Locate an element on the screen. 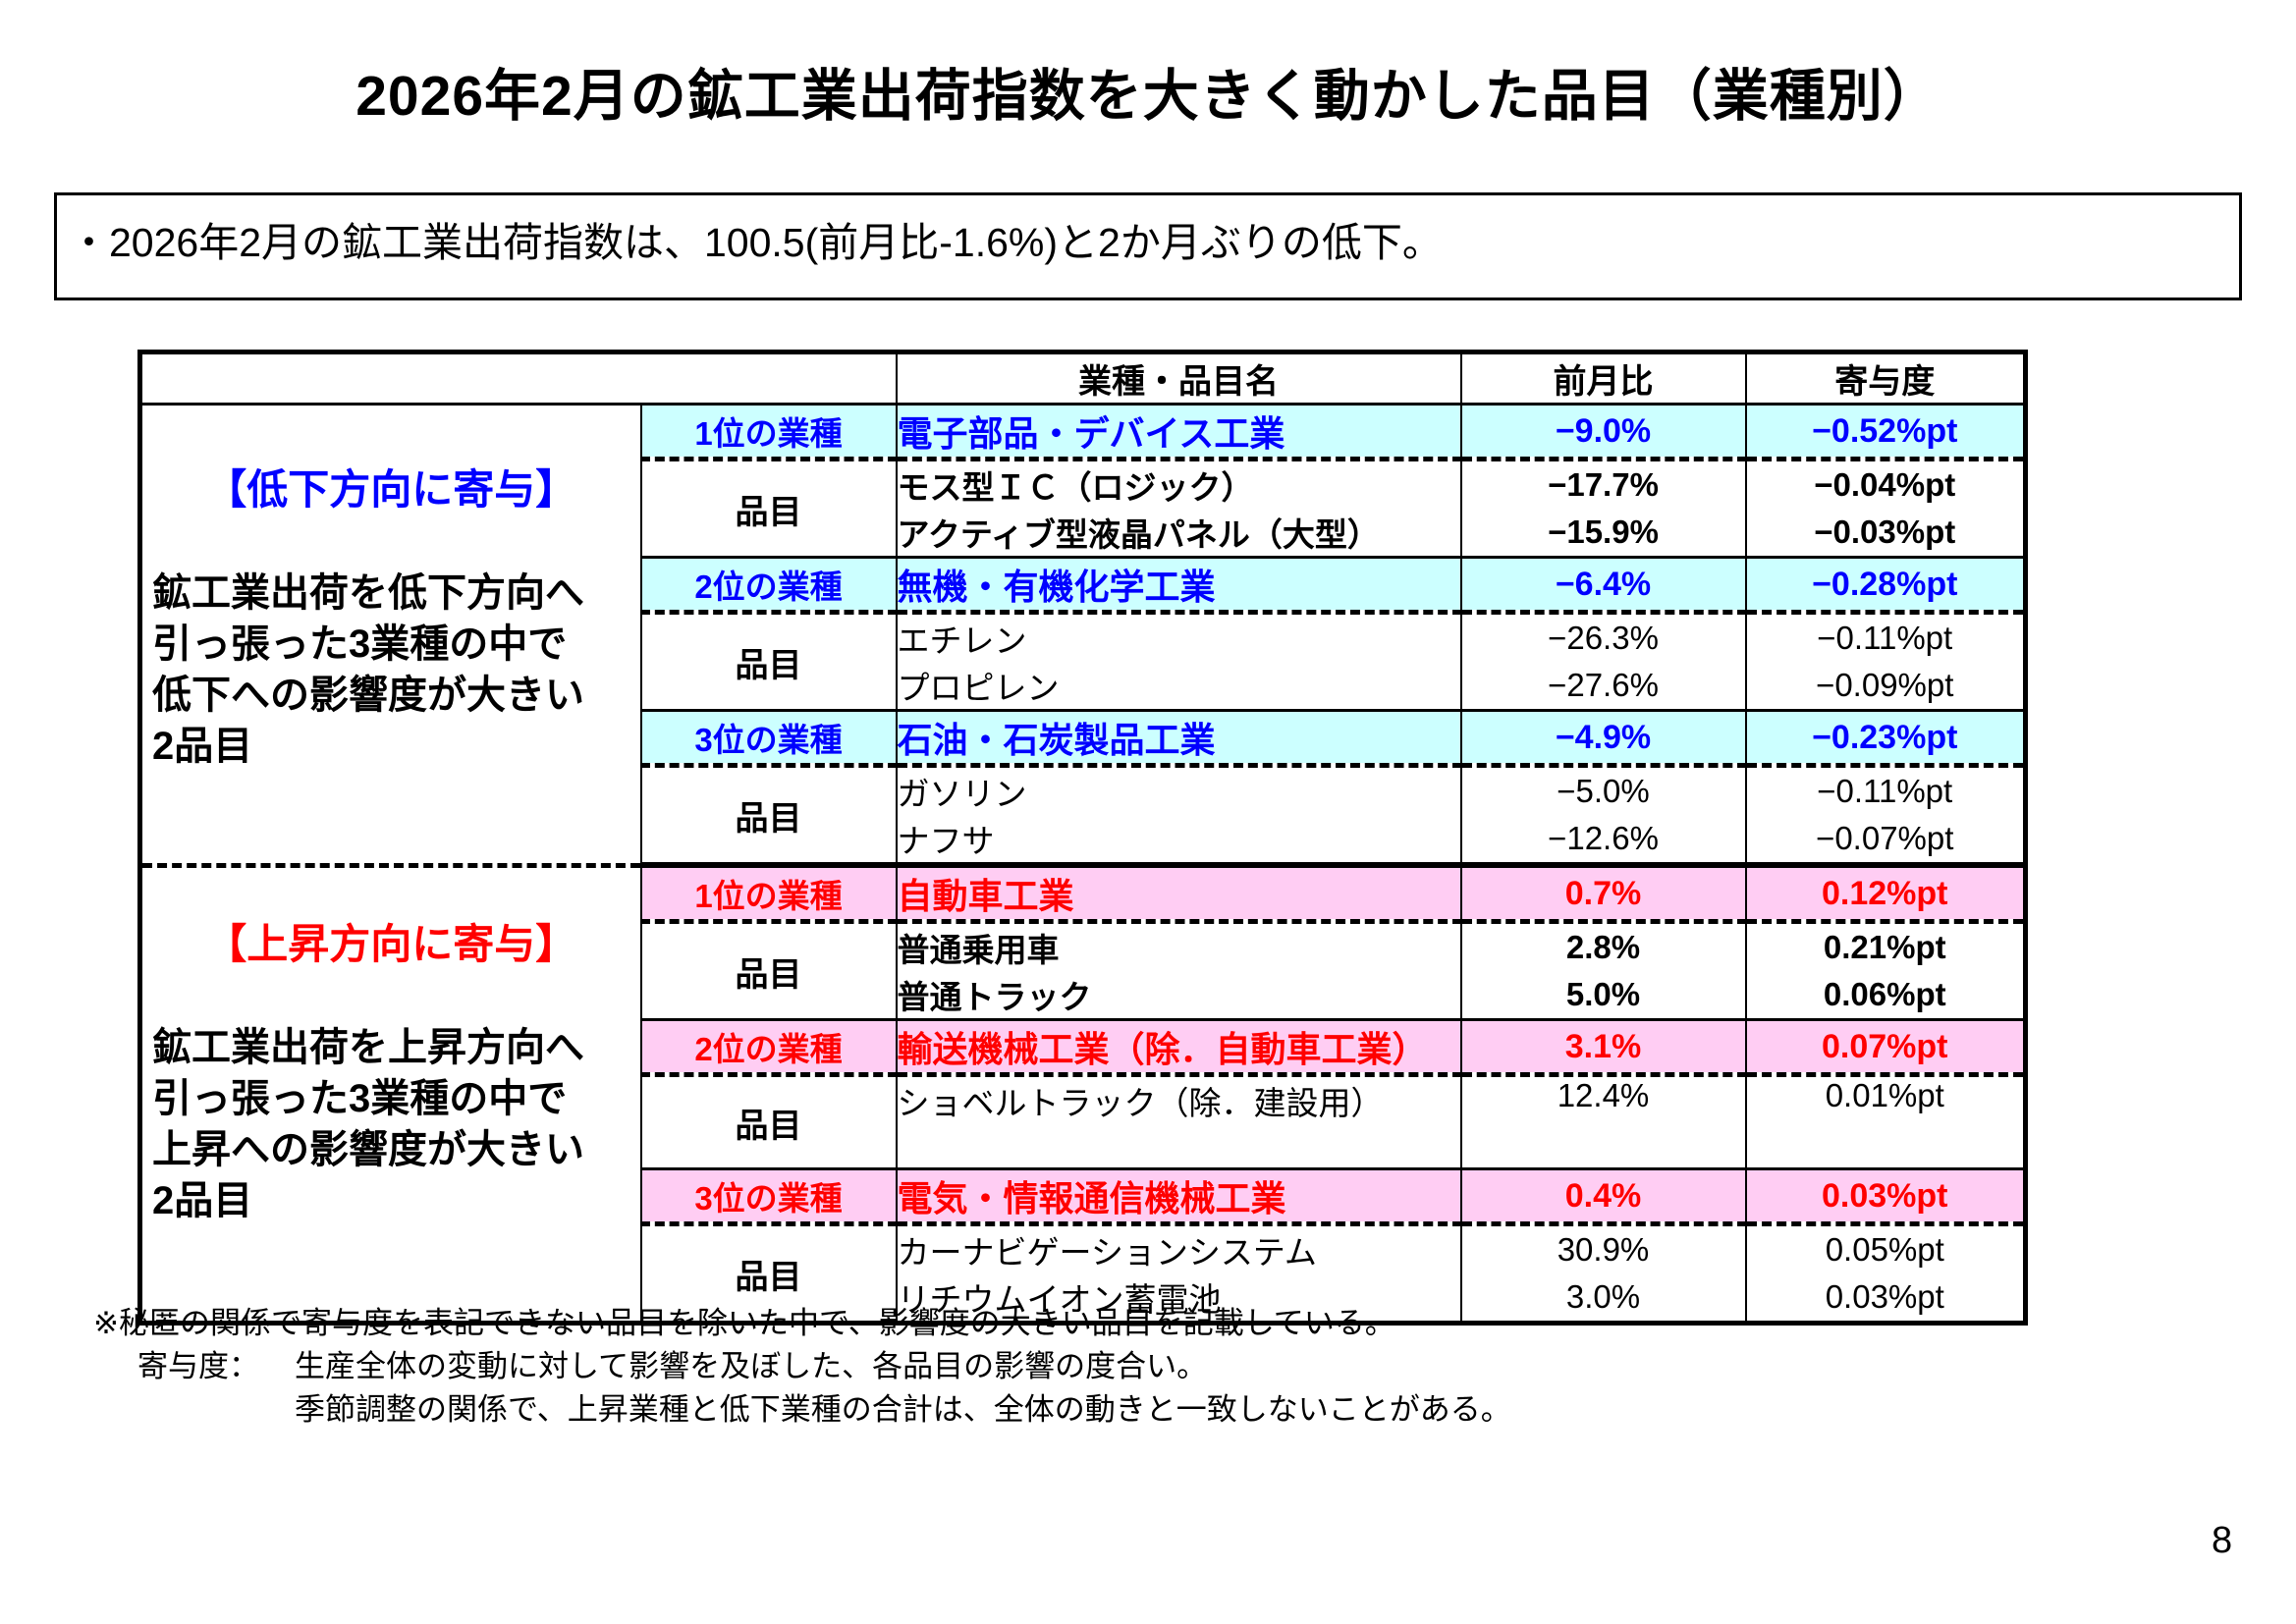 The height and width of the screenshot is (1624, 2296). industry-row: 2位の業種 無機・有機化学工業 −6.4% −0.28%pt is located at coordinates (1083, 585).